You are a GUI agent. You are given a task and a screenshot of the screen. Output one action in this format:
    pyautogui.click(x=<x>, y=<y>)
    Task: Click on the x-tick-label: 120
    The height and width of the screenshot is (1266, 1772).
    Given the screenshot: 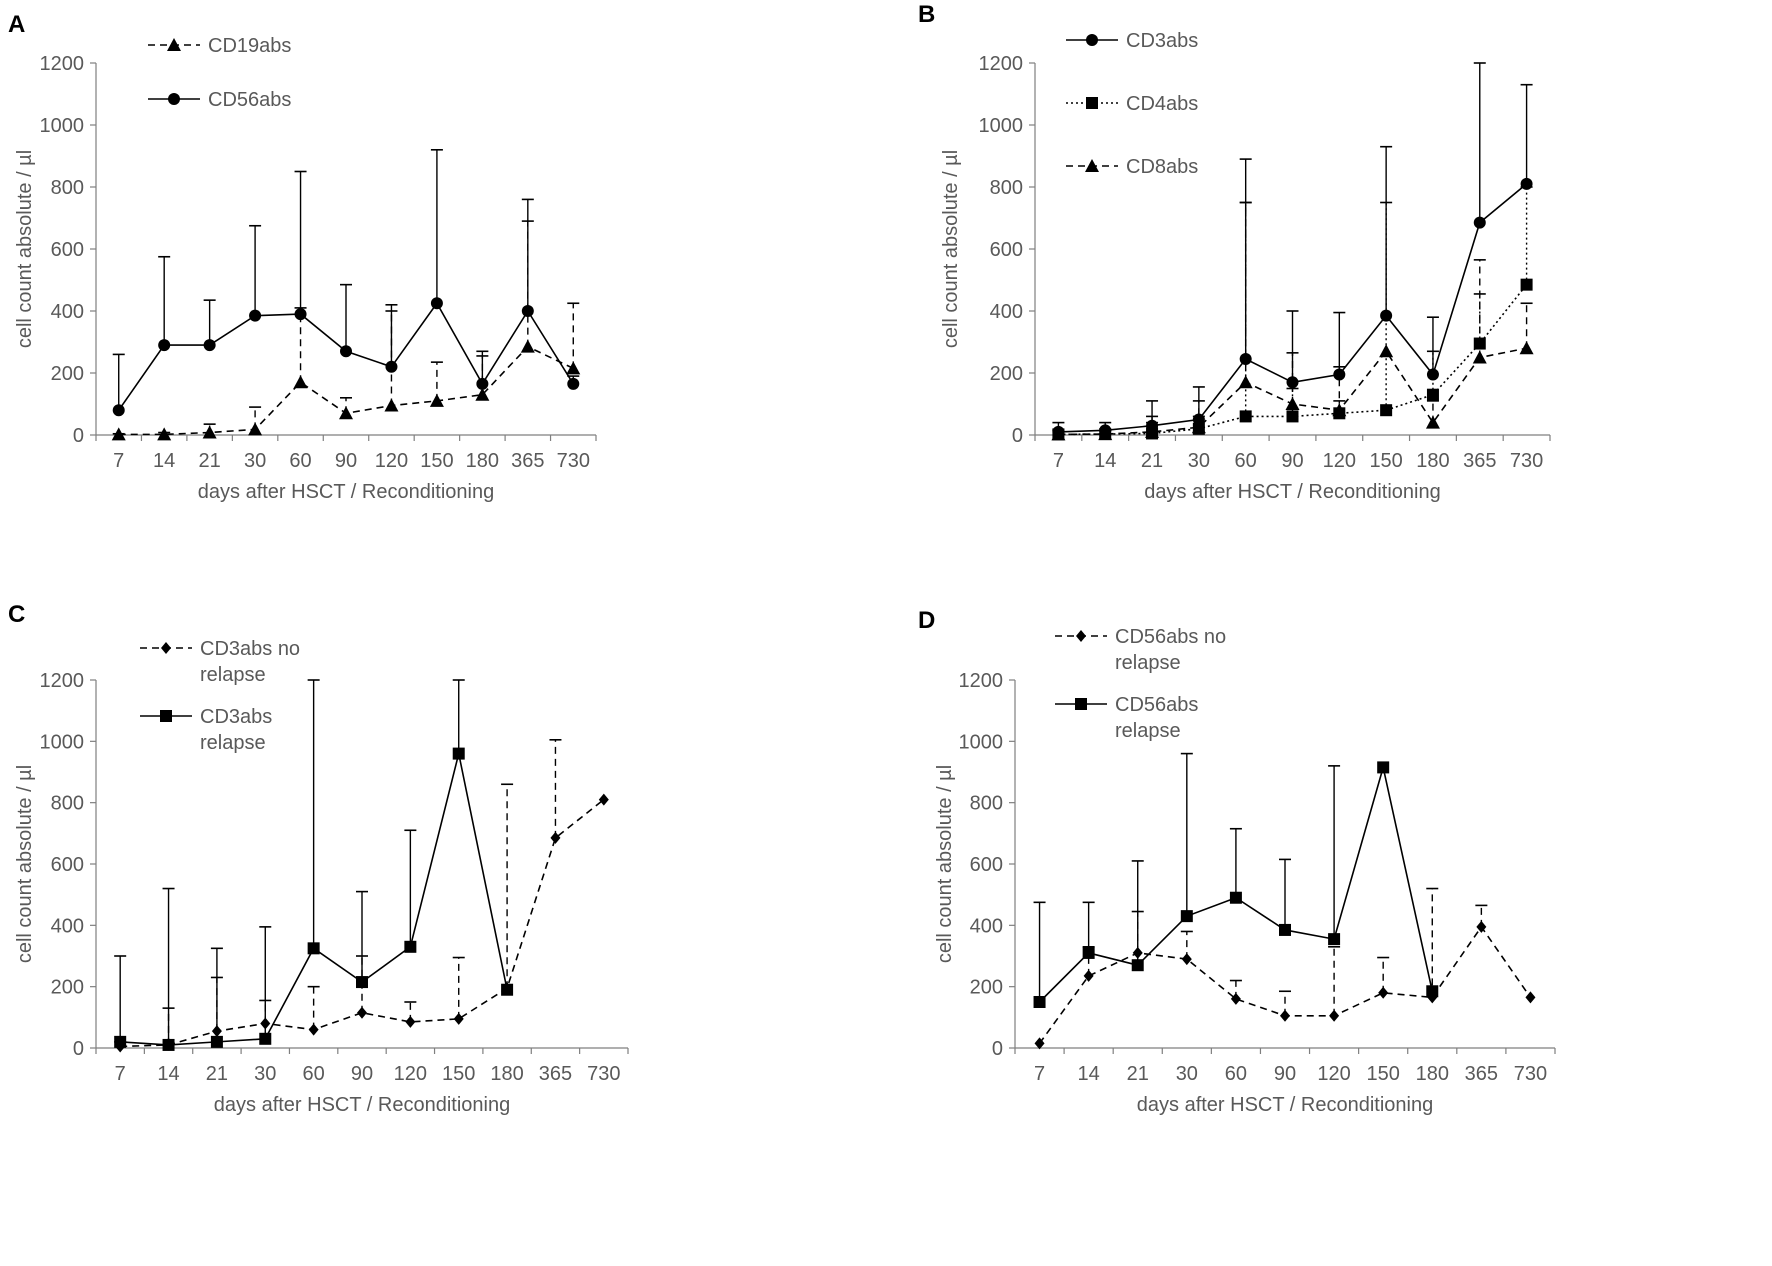 What is the action you would take?
    pyautogui.click(x=1339, y=461)
    